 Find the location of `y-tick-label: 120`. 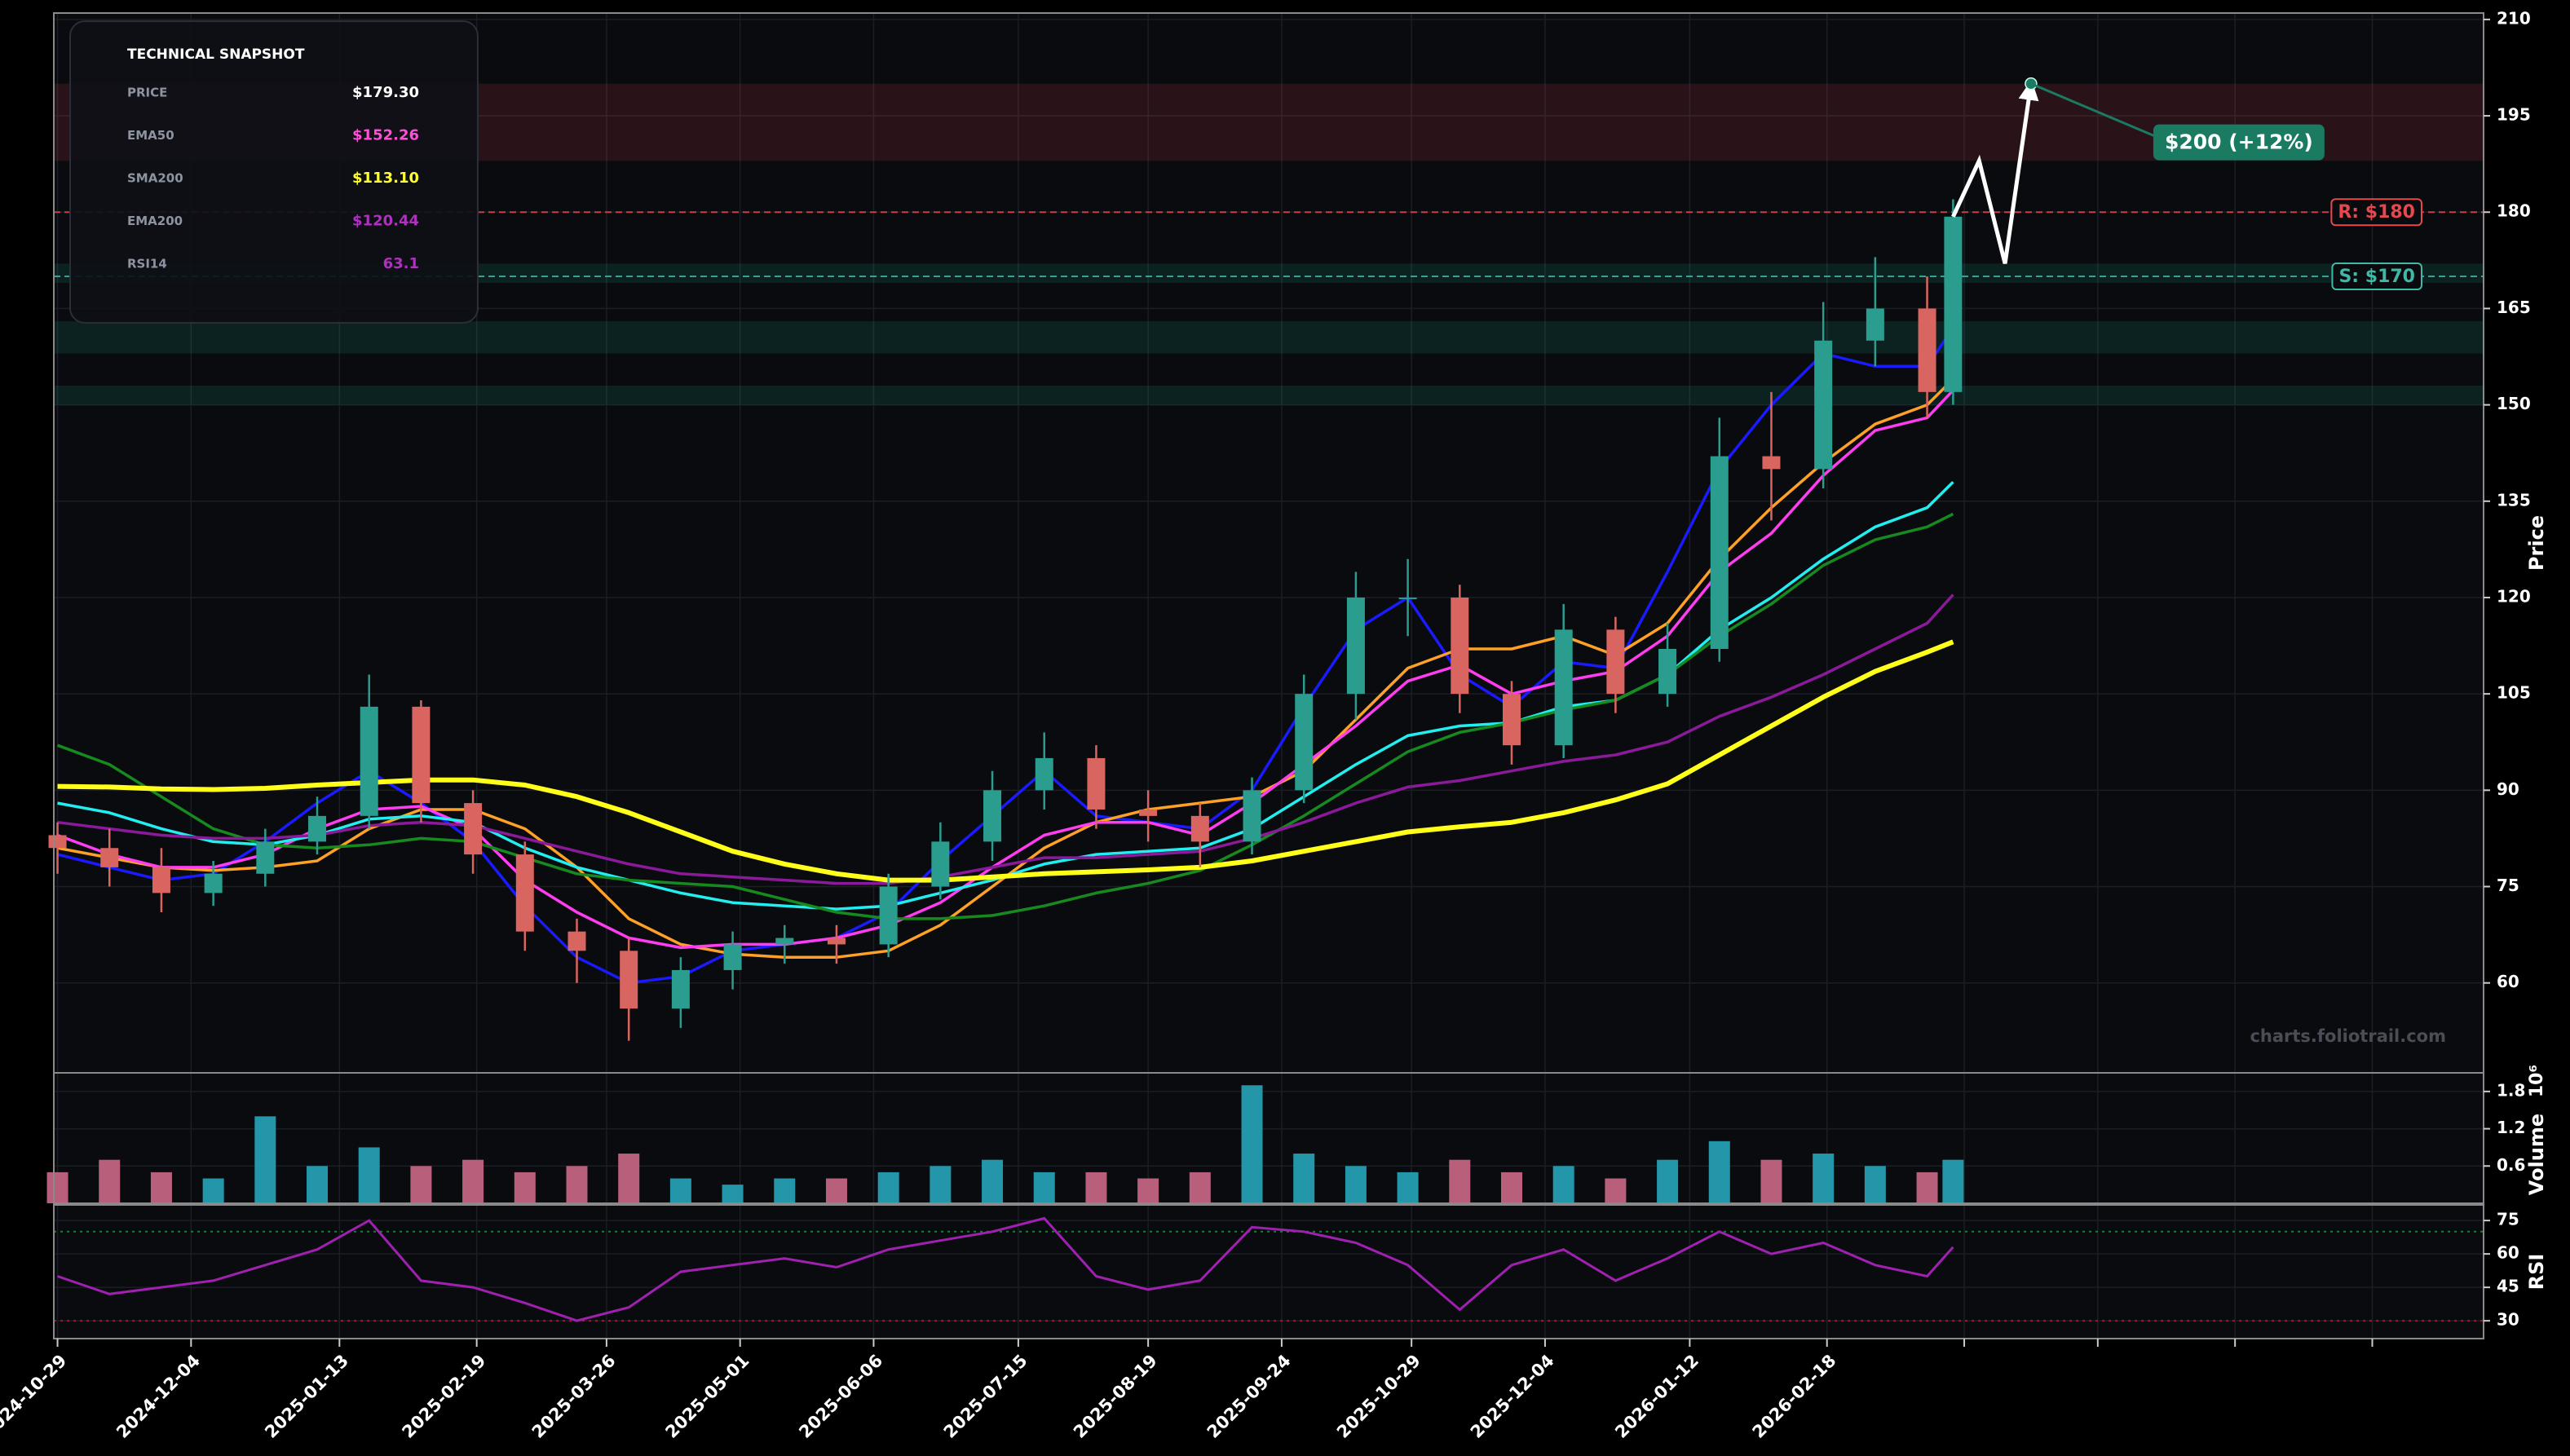

y-tick-label: 120 is located at coordinates (2514, 596).